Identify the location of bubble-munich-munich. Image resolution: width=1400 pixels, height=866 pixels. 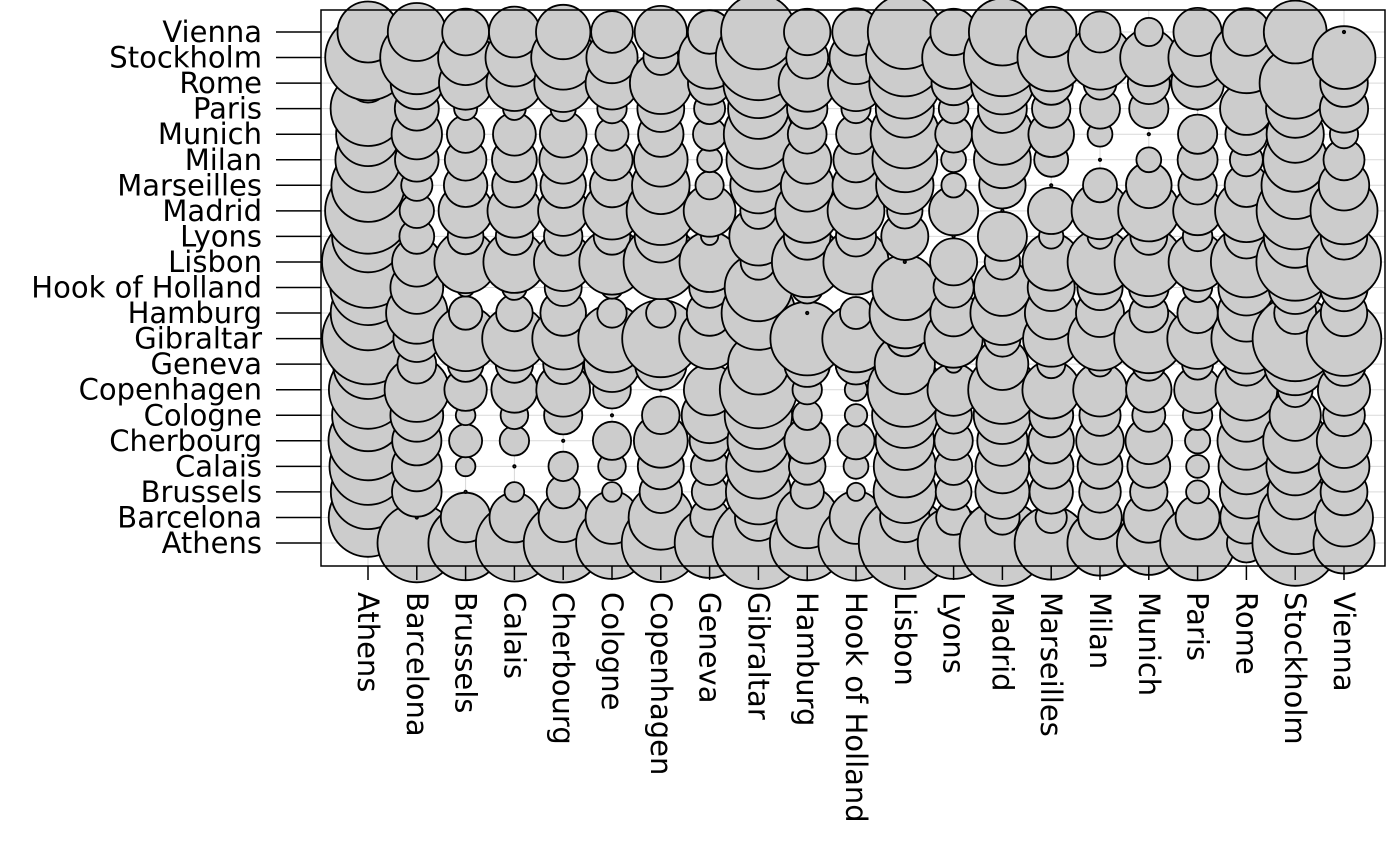
(1148, 134).